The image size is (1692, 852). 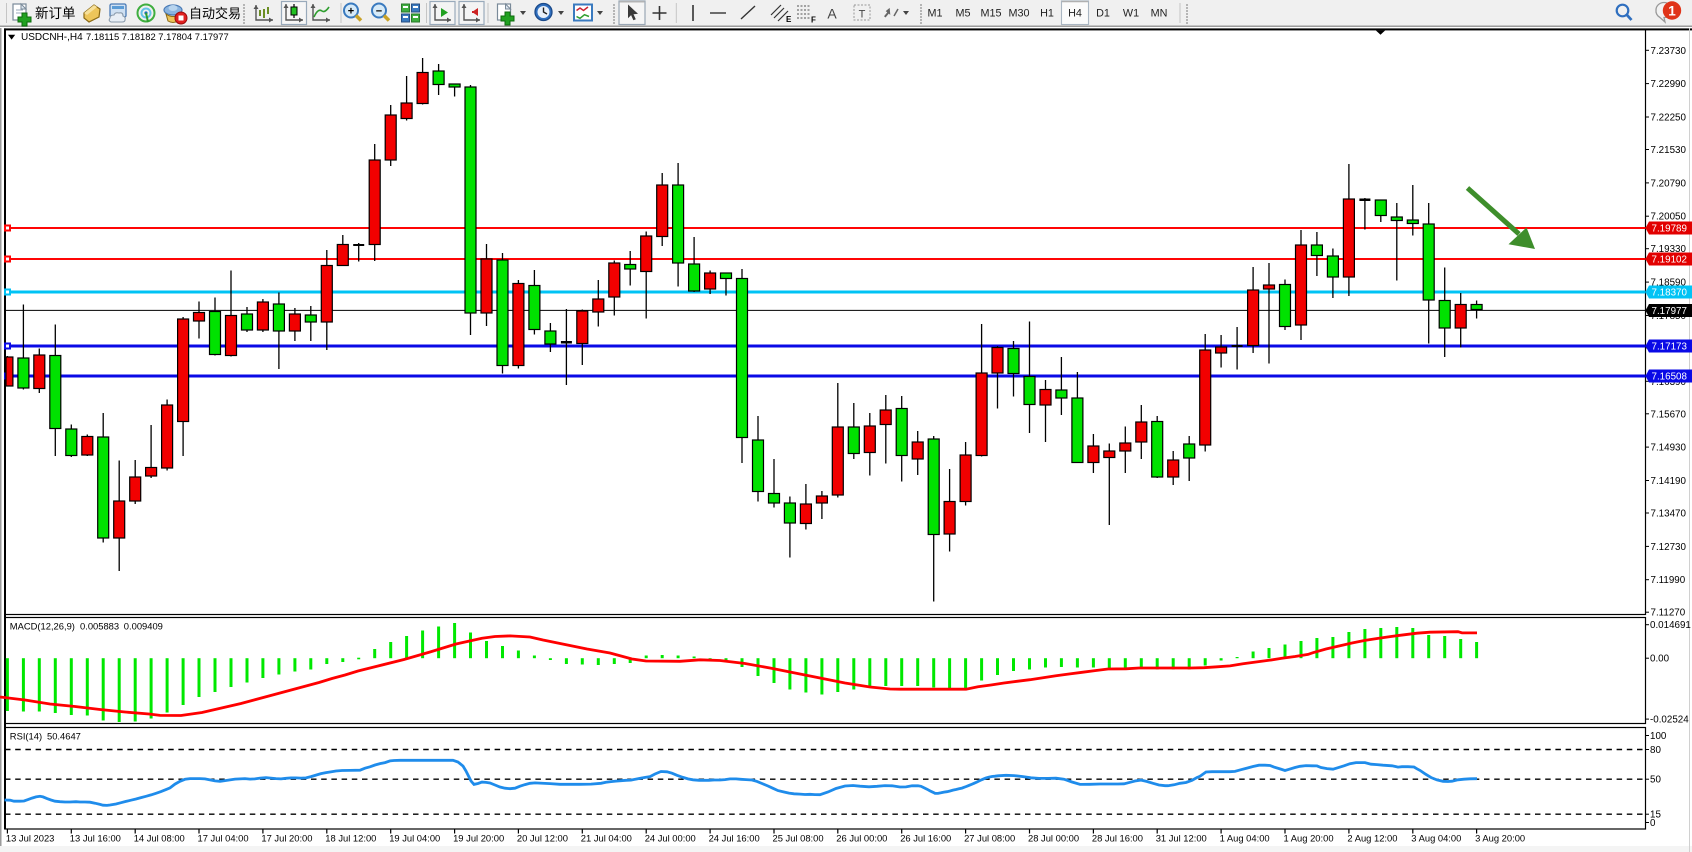 I want to click on svg-text: 7.20050, so click(x=1669, y=217).